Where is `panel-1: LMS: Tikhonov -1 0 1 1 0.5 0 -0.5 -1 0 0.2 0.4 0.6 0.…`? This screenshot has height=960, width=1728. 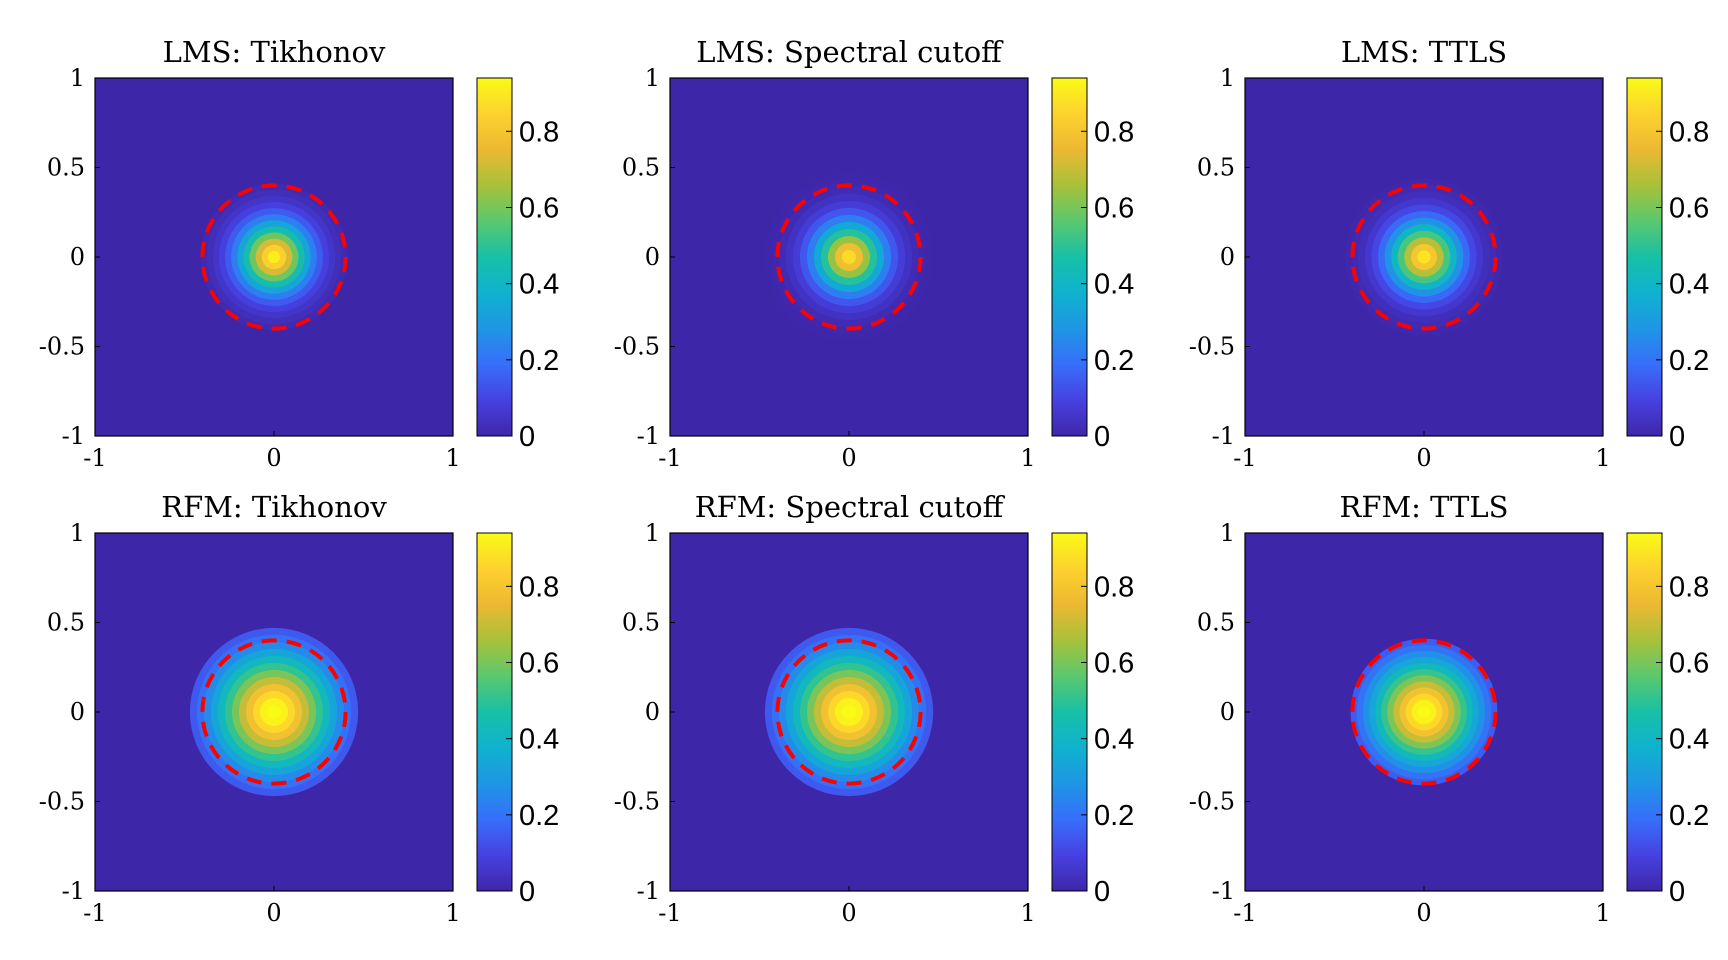
panel-1: LMS: Tikhonov -1 0 1 1 0.5 0 -0.5 -1 0 0.2 0.4 0.6 0.… is located at coordinates (299, 253).